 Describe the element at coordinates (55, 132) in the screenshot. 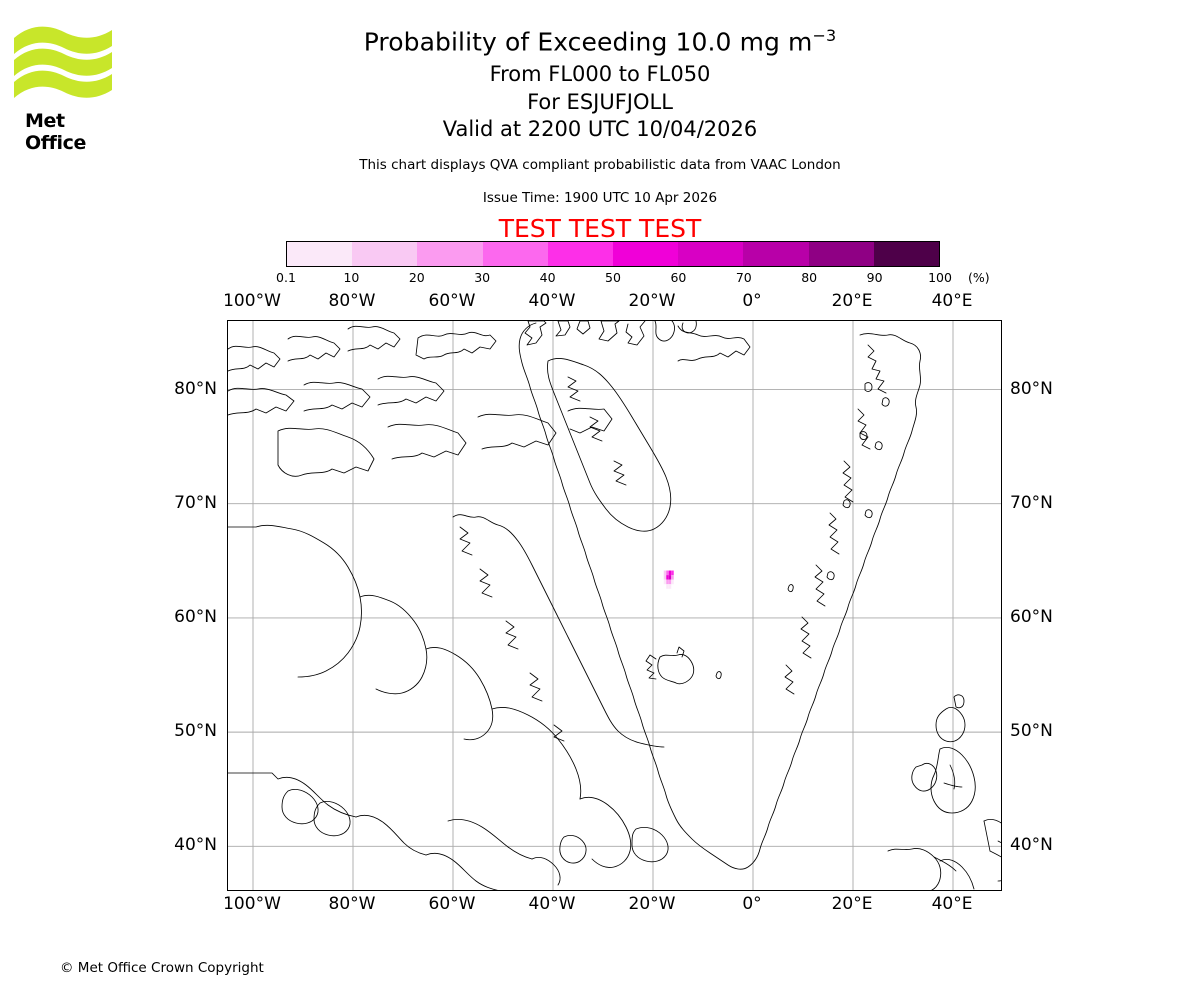

I see `met-office-wordmark: Met Office` at that location.